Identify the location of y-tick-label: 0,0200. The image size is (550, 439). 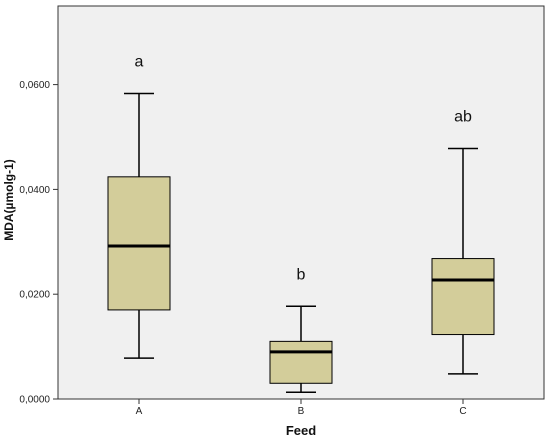
(34, 295).